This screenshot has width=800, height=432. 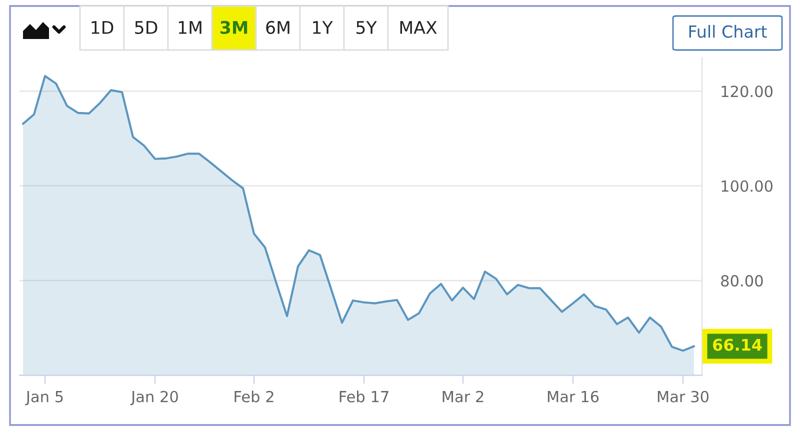 I want to click on x-tick-label: Mar 16, so click(x=573, y=396).